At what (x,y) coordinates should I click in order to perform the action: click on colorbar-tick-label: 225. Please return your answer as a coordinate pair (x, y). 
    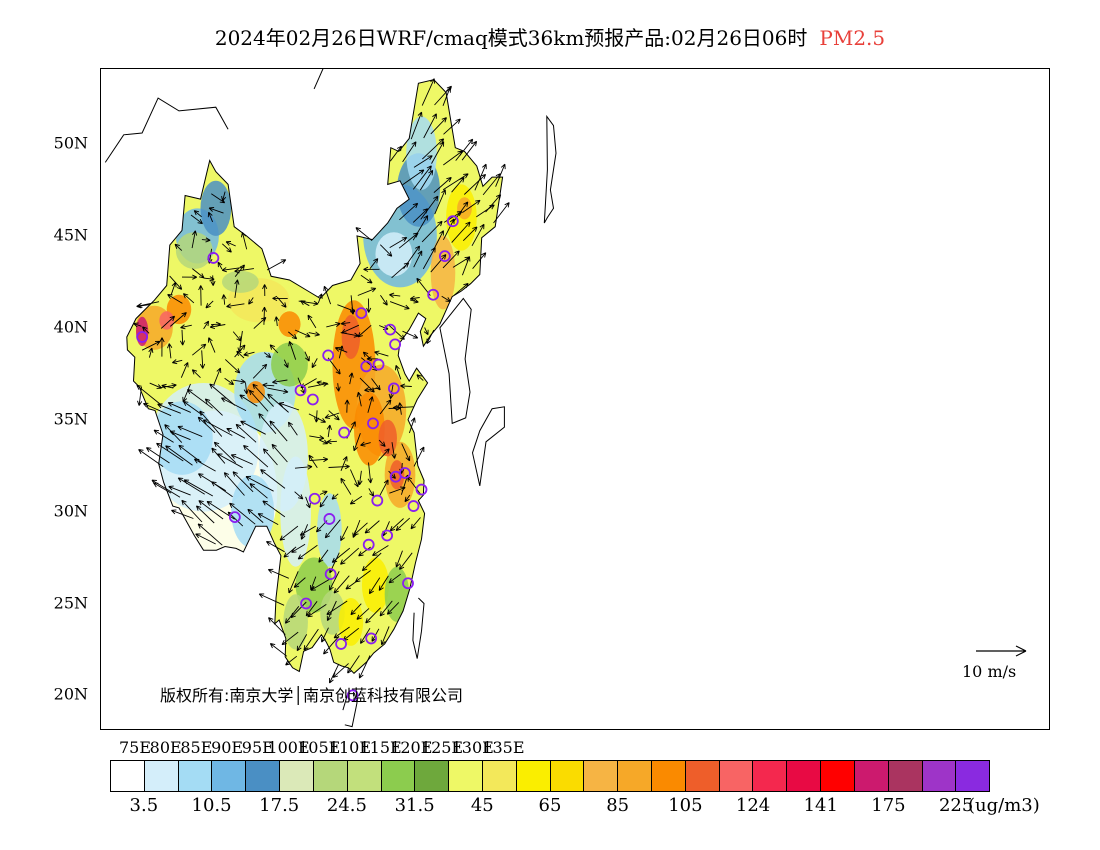
    Looking at the image, I should click on (956, 805).